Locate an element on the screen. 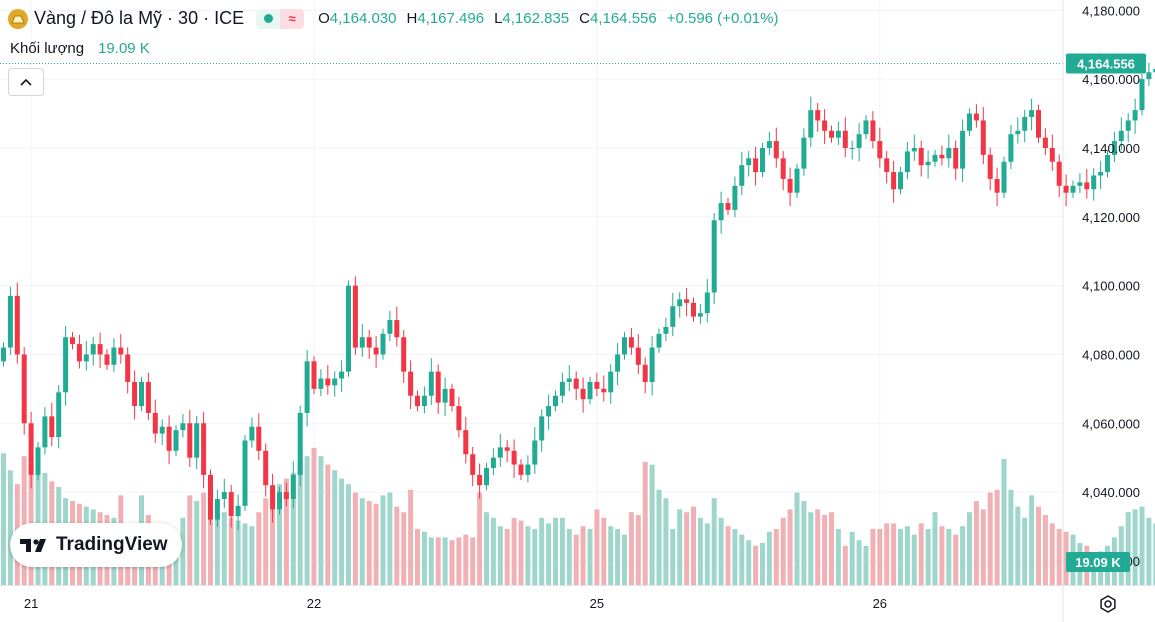 The width and height of the screenshot is (1155, 622). collapse-legend-button is located at coordinates (26, 82).